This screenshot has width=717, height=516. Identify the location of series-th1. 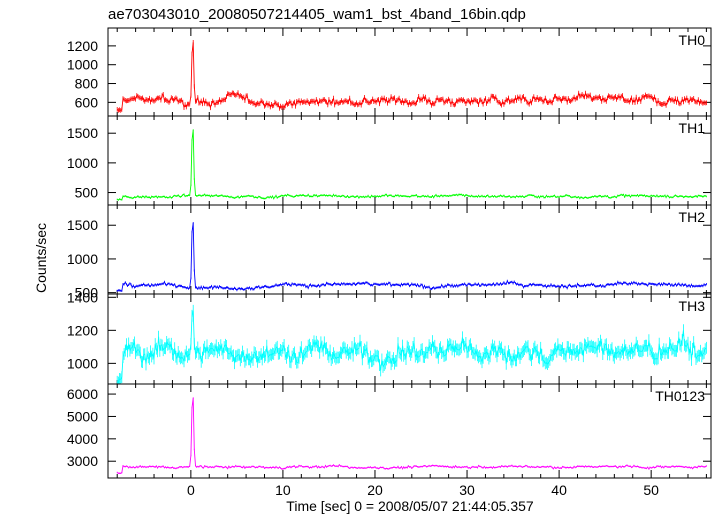
(411, 165).